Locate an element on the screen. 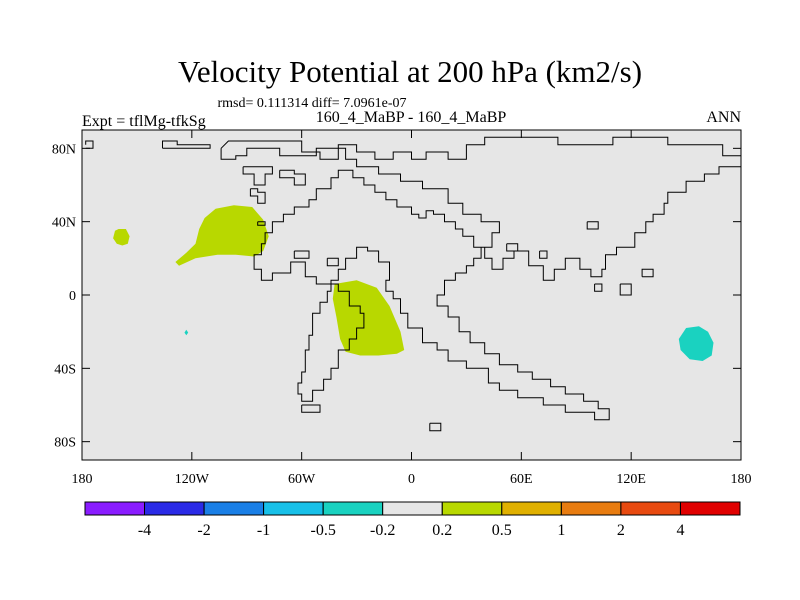 The height and width of the screenshot is (600, 800). y-tick-label-2: 0 is located at coordinates (72, 296).